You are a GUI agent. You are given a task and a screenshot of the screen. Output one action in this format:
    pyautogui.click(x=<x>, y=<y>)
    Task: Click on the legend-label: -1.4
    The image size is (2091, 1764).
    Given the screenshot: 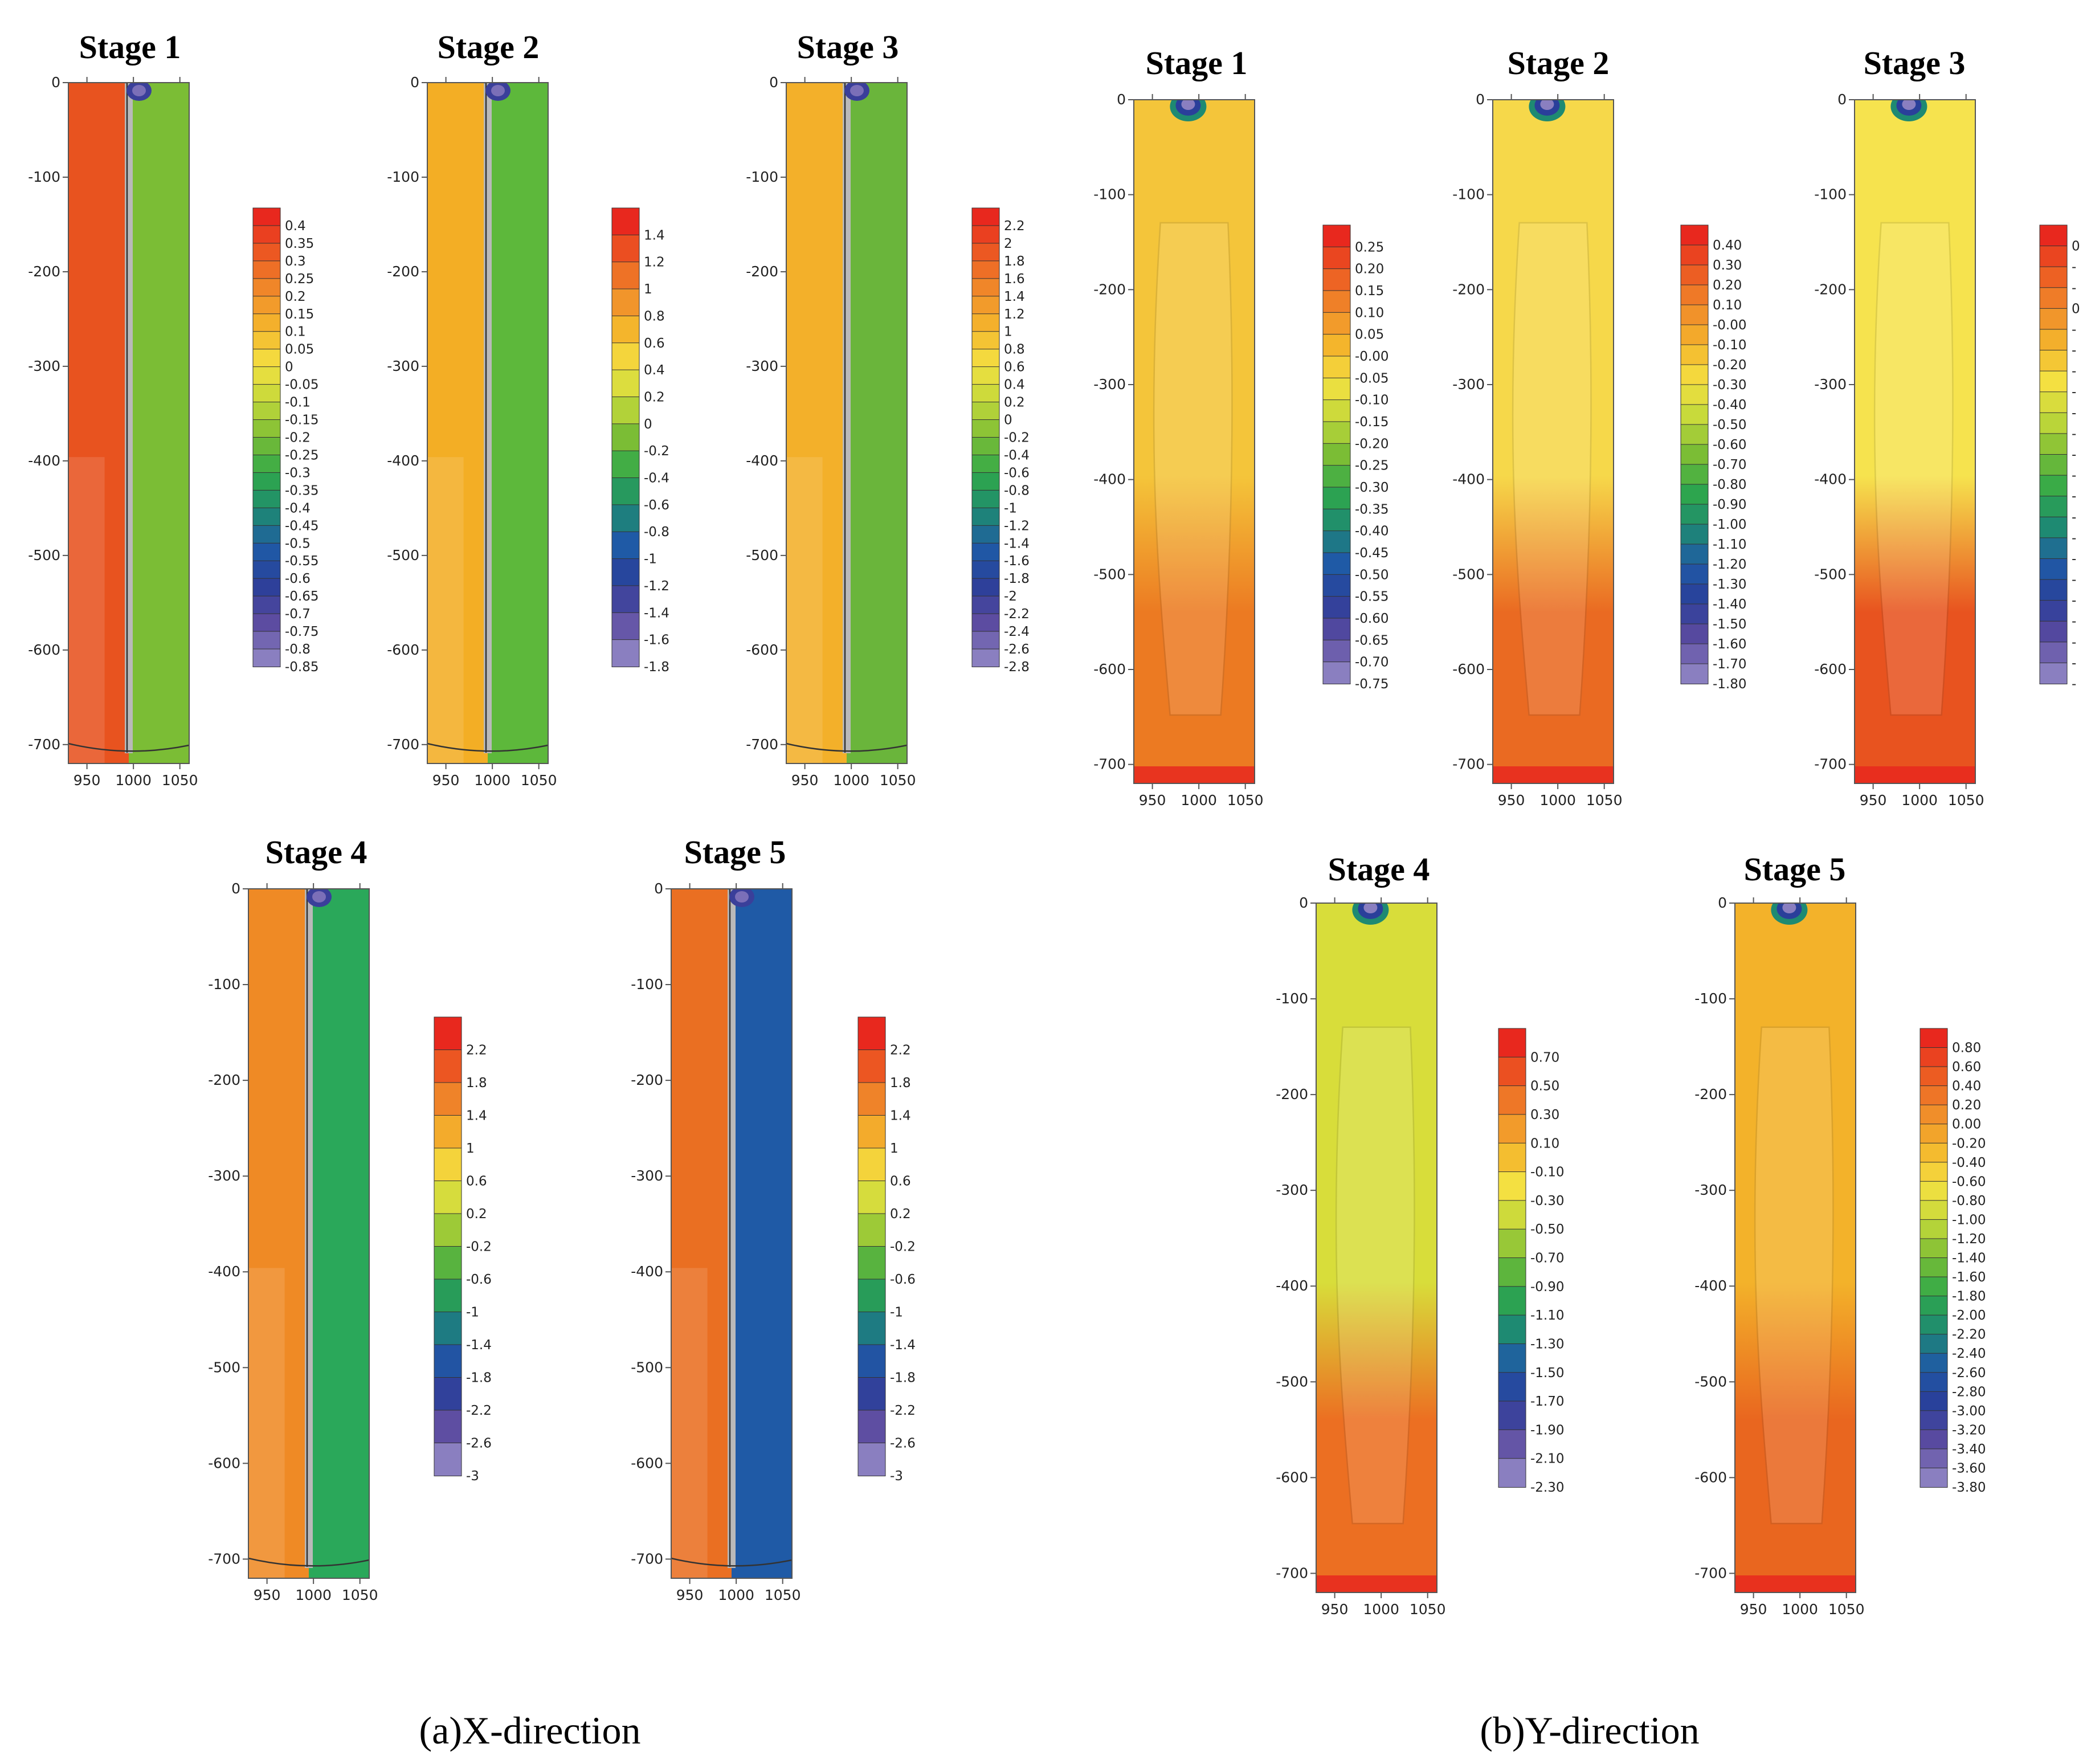 What is the action you would take?
    pyautogui.click(x=479, y=1345)
    